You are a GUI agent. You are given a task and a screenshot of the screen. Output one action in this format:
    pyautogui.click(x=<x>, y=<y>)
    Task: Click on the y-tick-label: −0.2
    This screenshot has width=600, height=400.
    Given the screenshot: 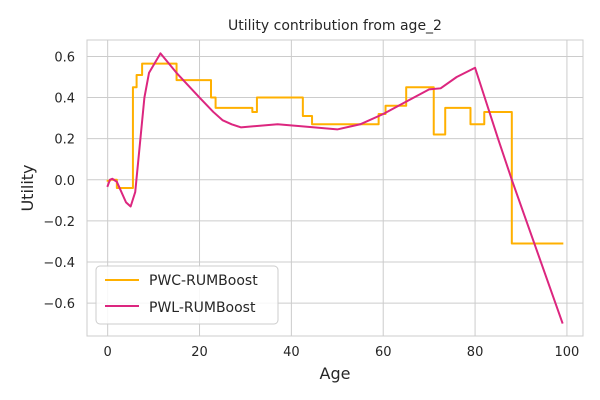 What is the action you would take?
    pyautogui.click(x=59, y=222)
    